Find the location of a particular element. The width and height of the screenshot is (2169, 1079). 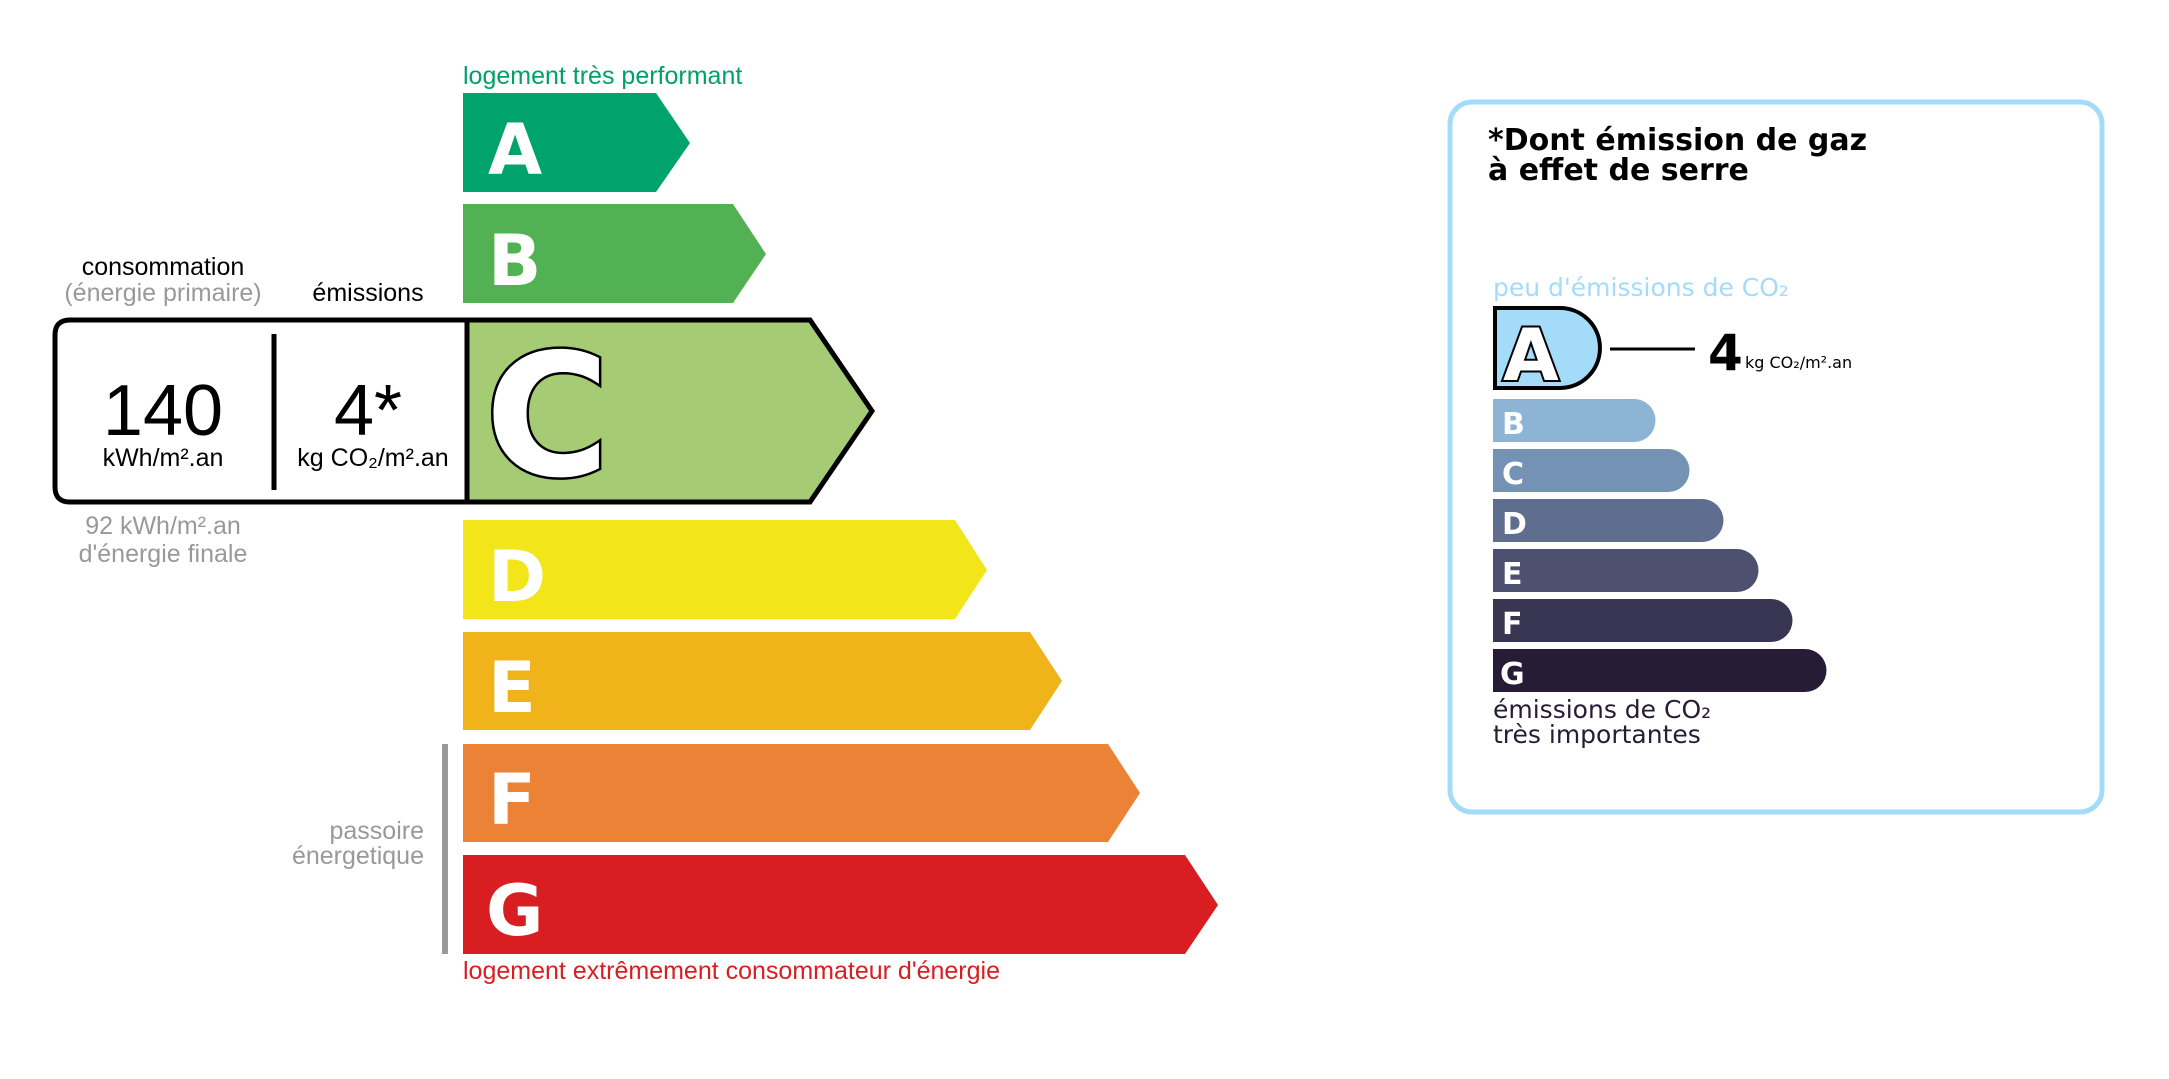

final-energy-value: 92 kWh/m².an is located at coordinates (163, 526).